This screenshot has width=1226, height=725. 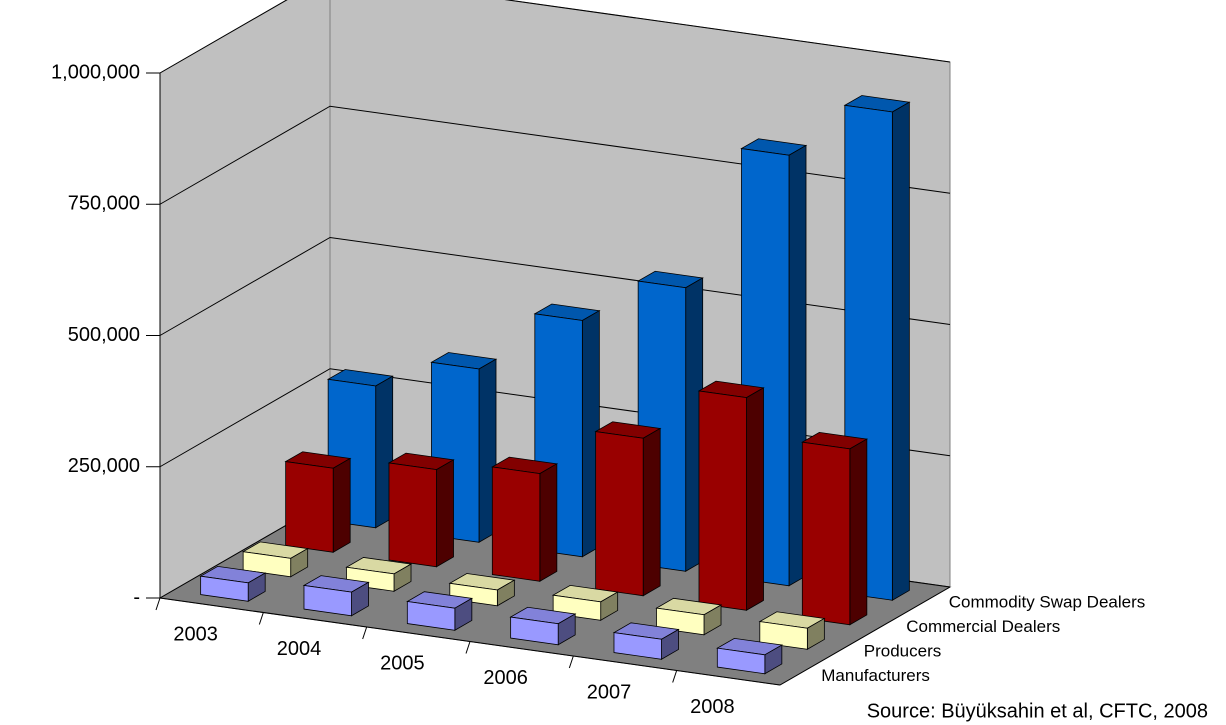 What do you see at coordinates (865, 636) in the screenshot?
I see `depth-axis` at bounding box center [865, 636].